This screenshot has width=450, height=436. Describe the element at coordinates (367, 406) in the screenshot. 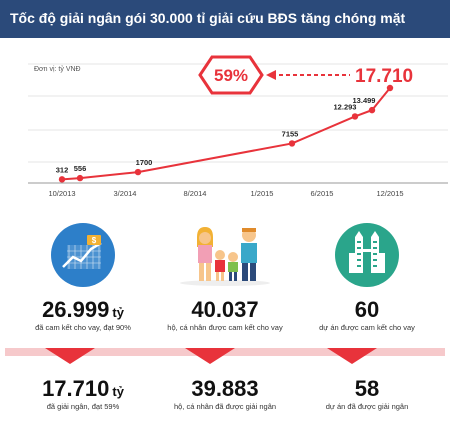

I see `stat-bottom-desc: dự án đã được giải ngân` at that location.